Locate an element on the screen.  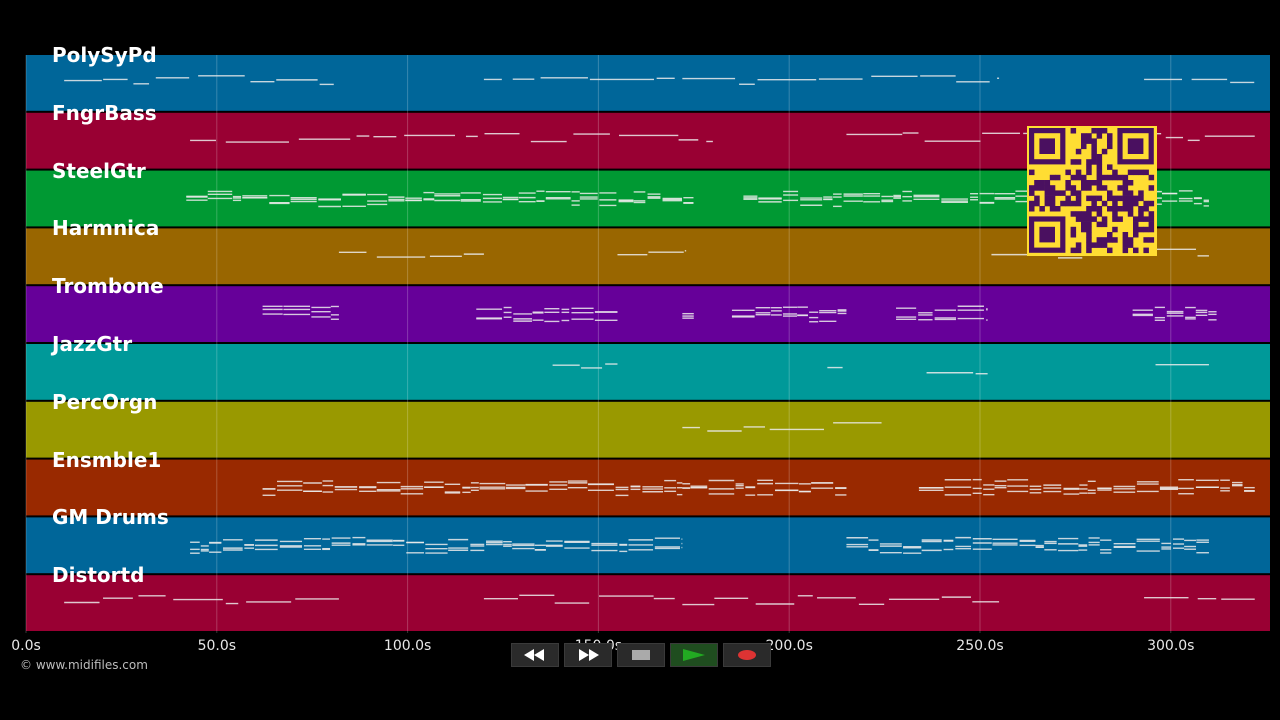
tick-label: 250.0s is located at coordinates (980, 646).